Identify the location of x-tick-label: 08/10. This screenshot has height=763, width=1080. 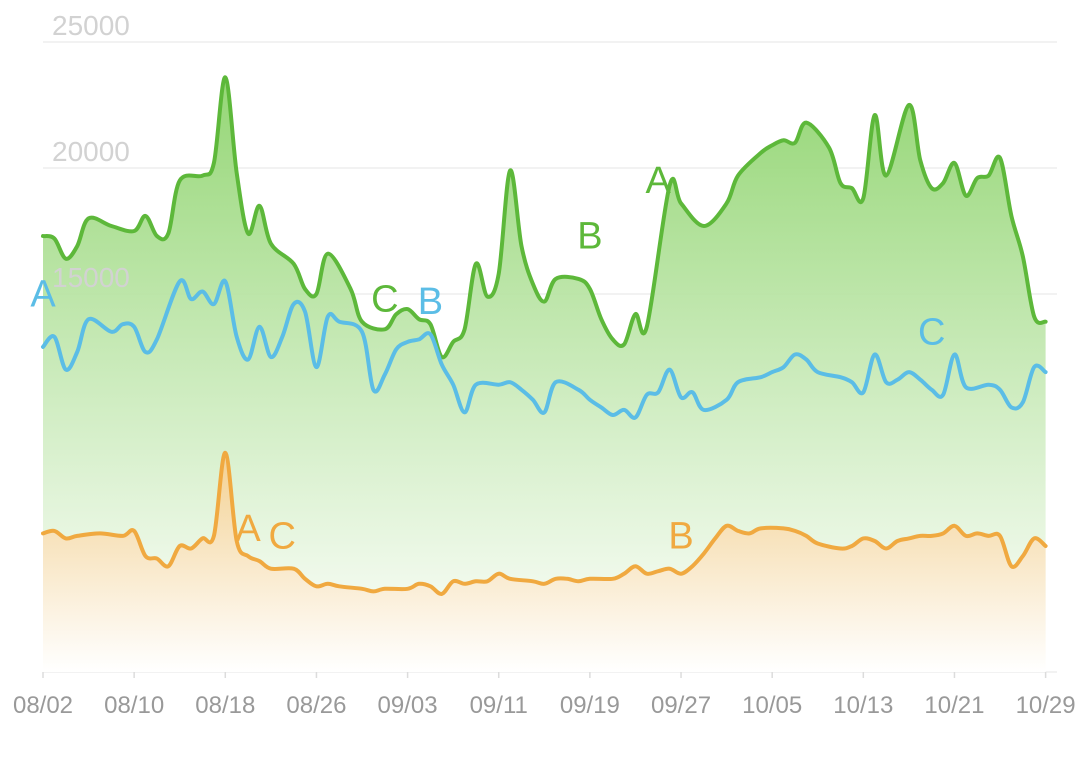
(134, 705).